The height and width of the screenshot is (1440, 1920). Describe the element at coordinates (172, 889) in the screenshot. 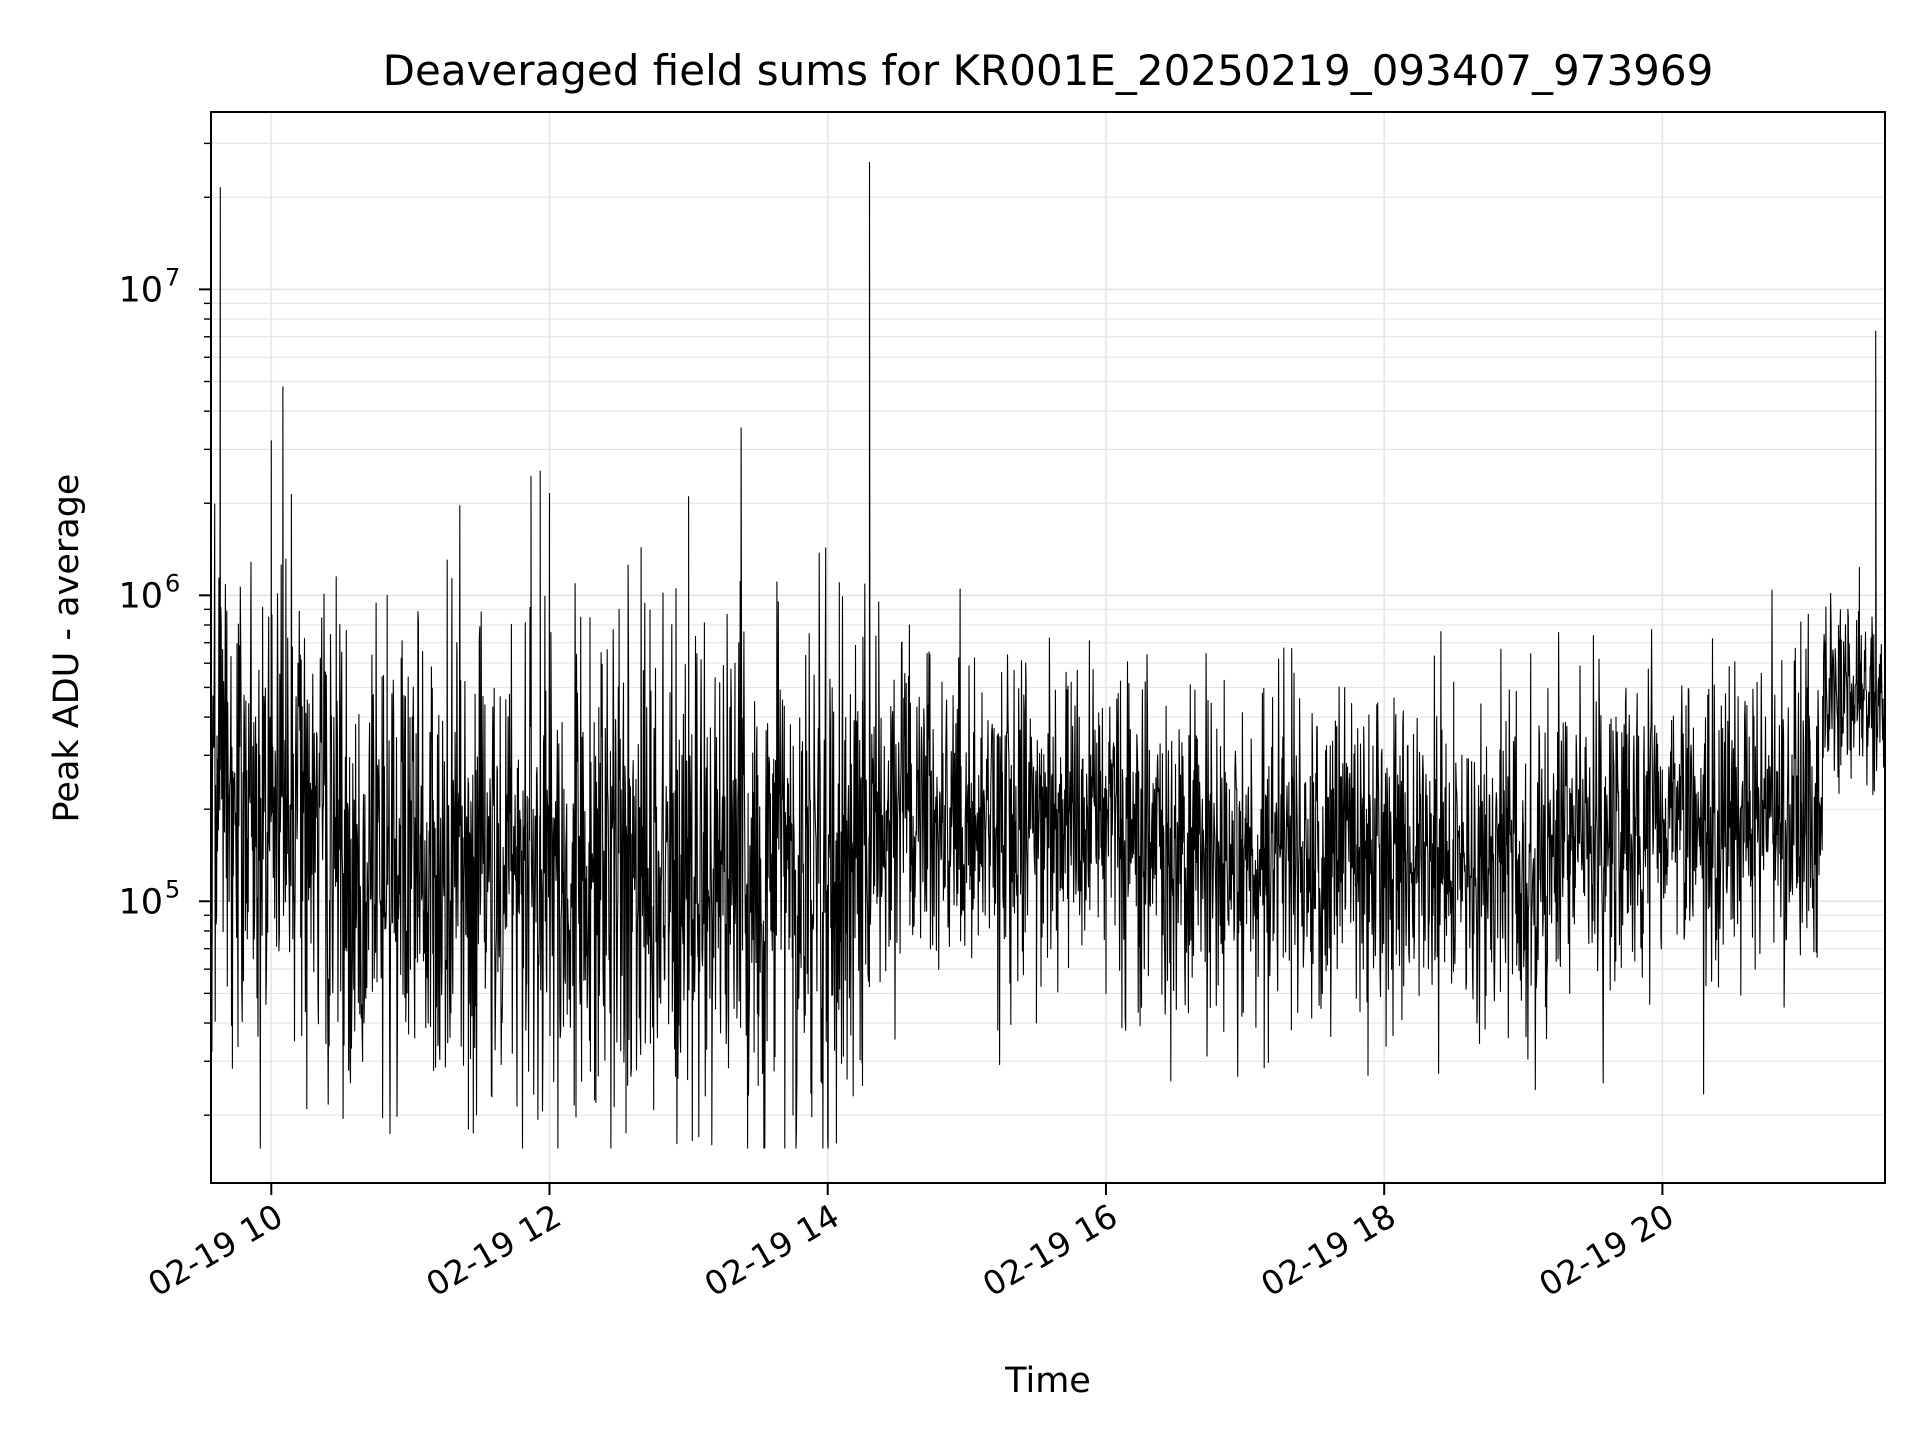

I see `y-tick-exponent: 5` at that location.